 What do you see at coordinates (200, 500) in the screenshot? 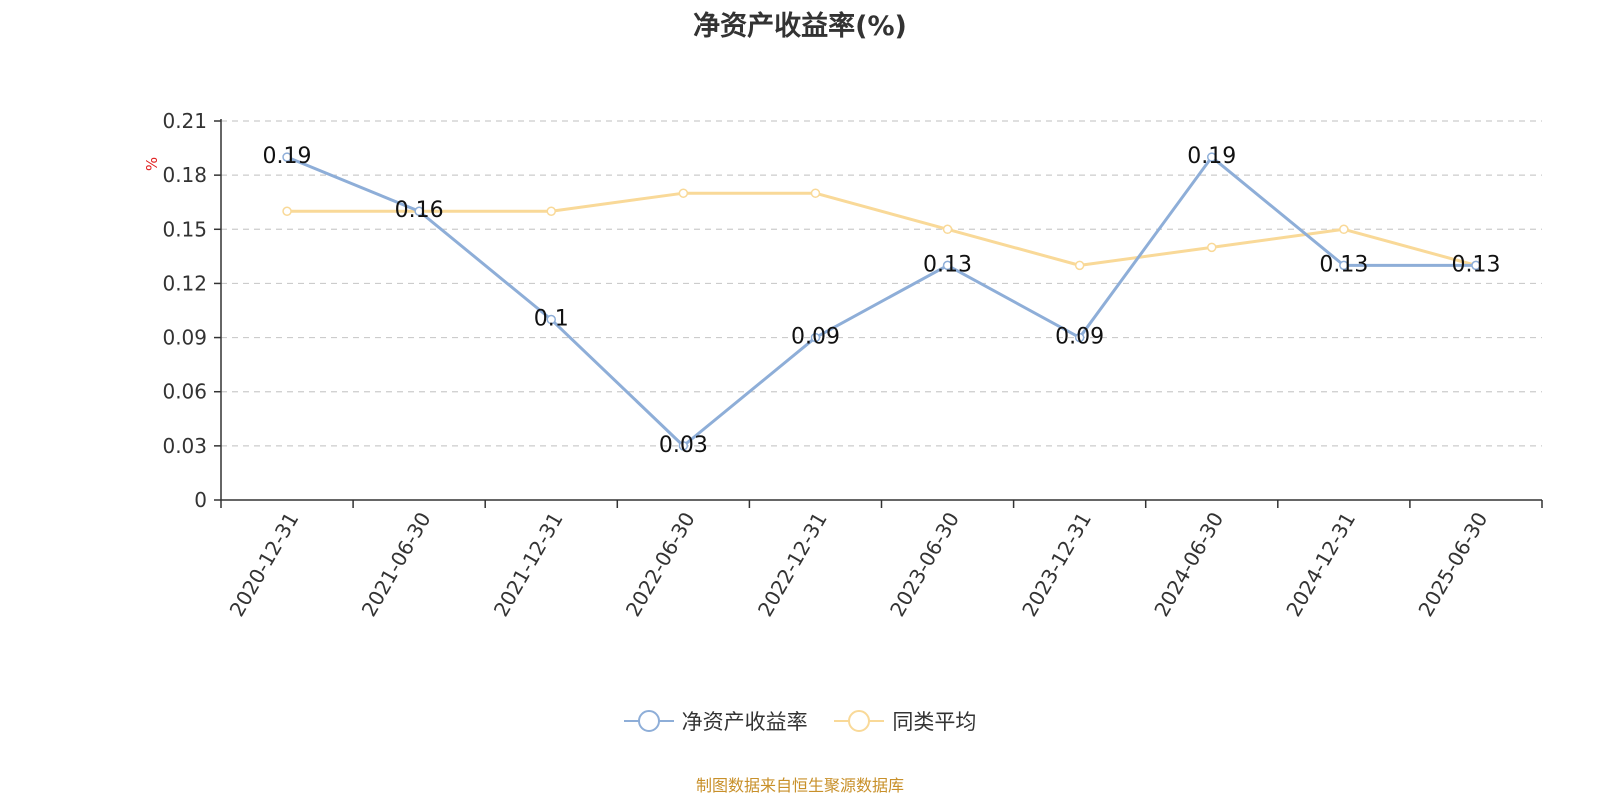
I see `y-tick-label: 0` at bounding box center [200, 500].